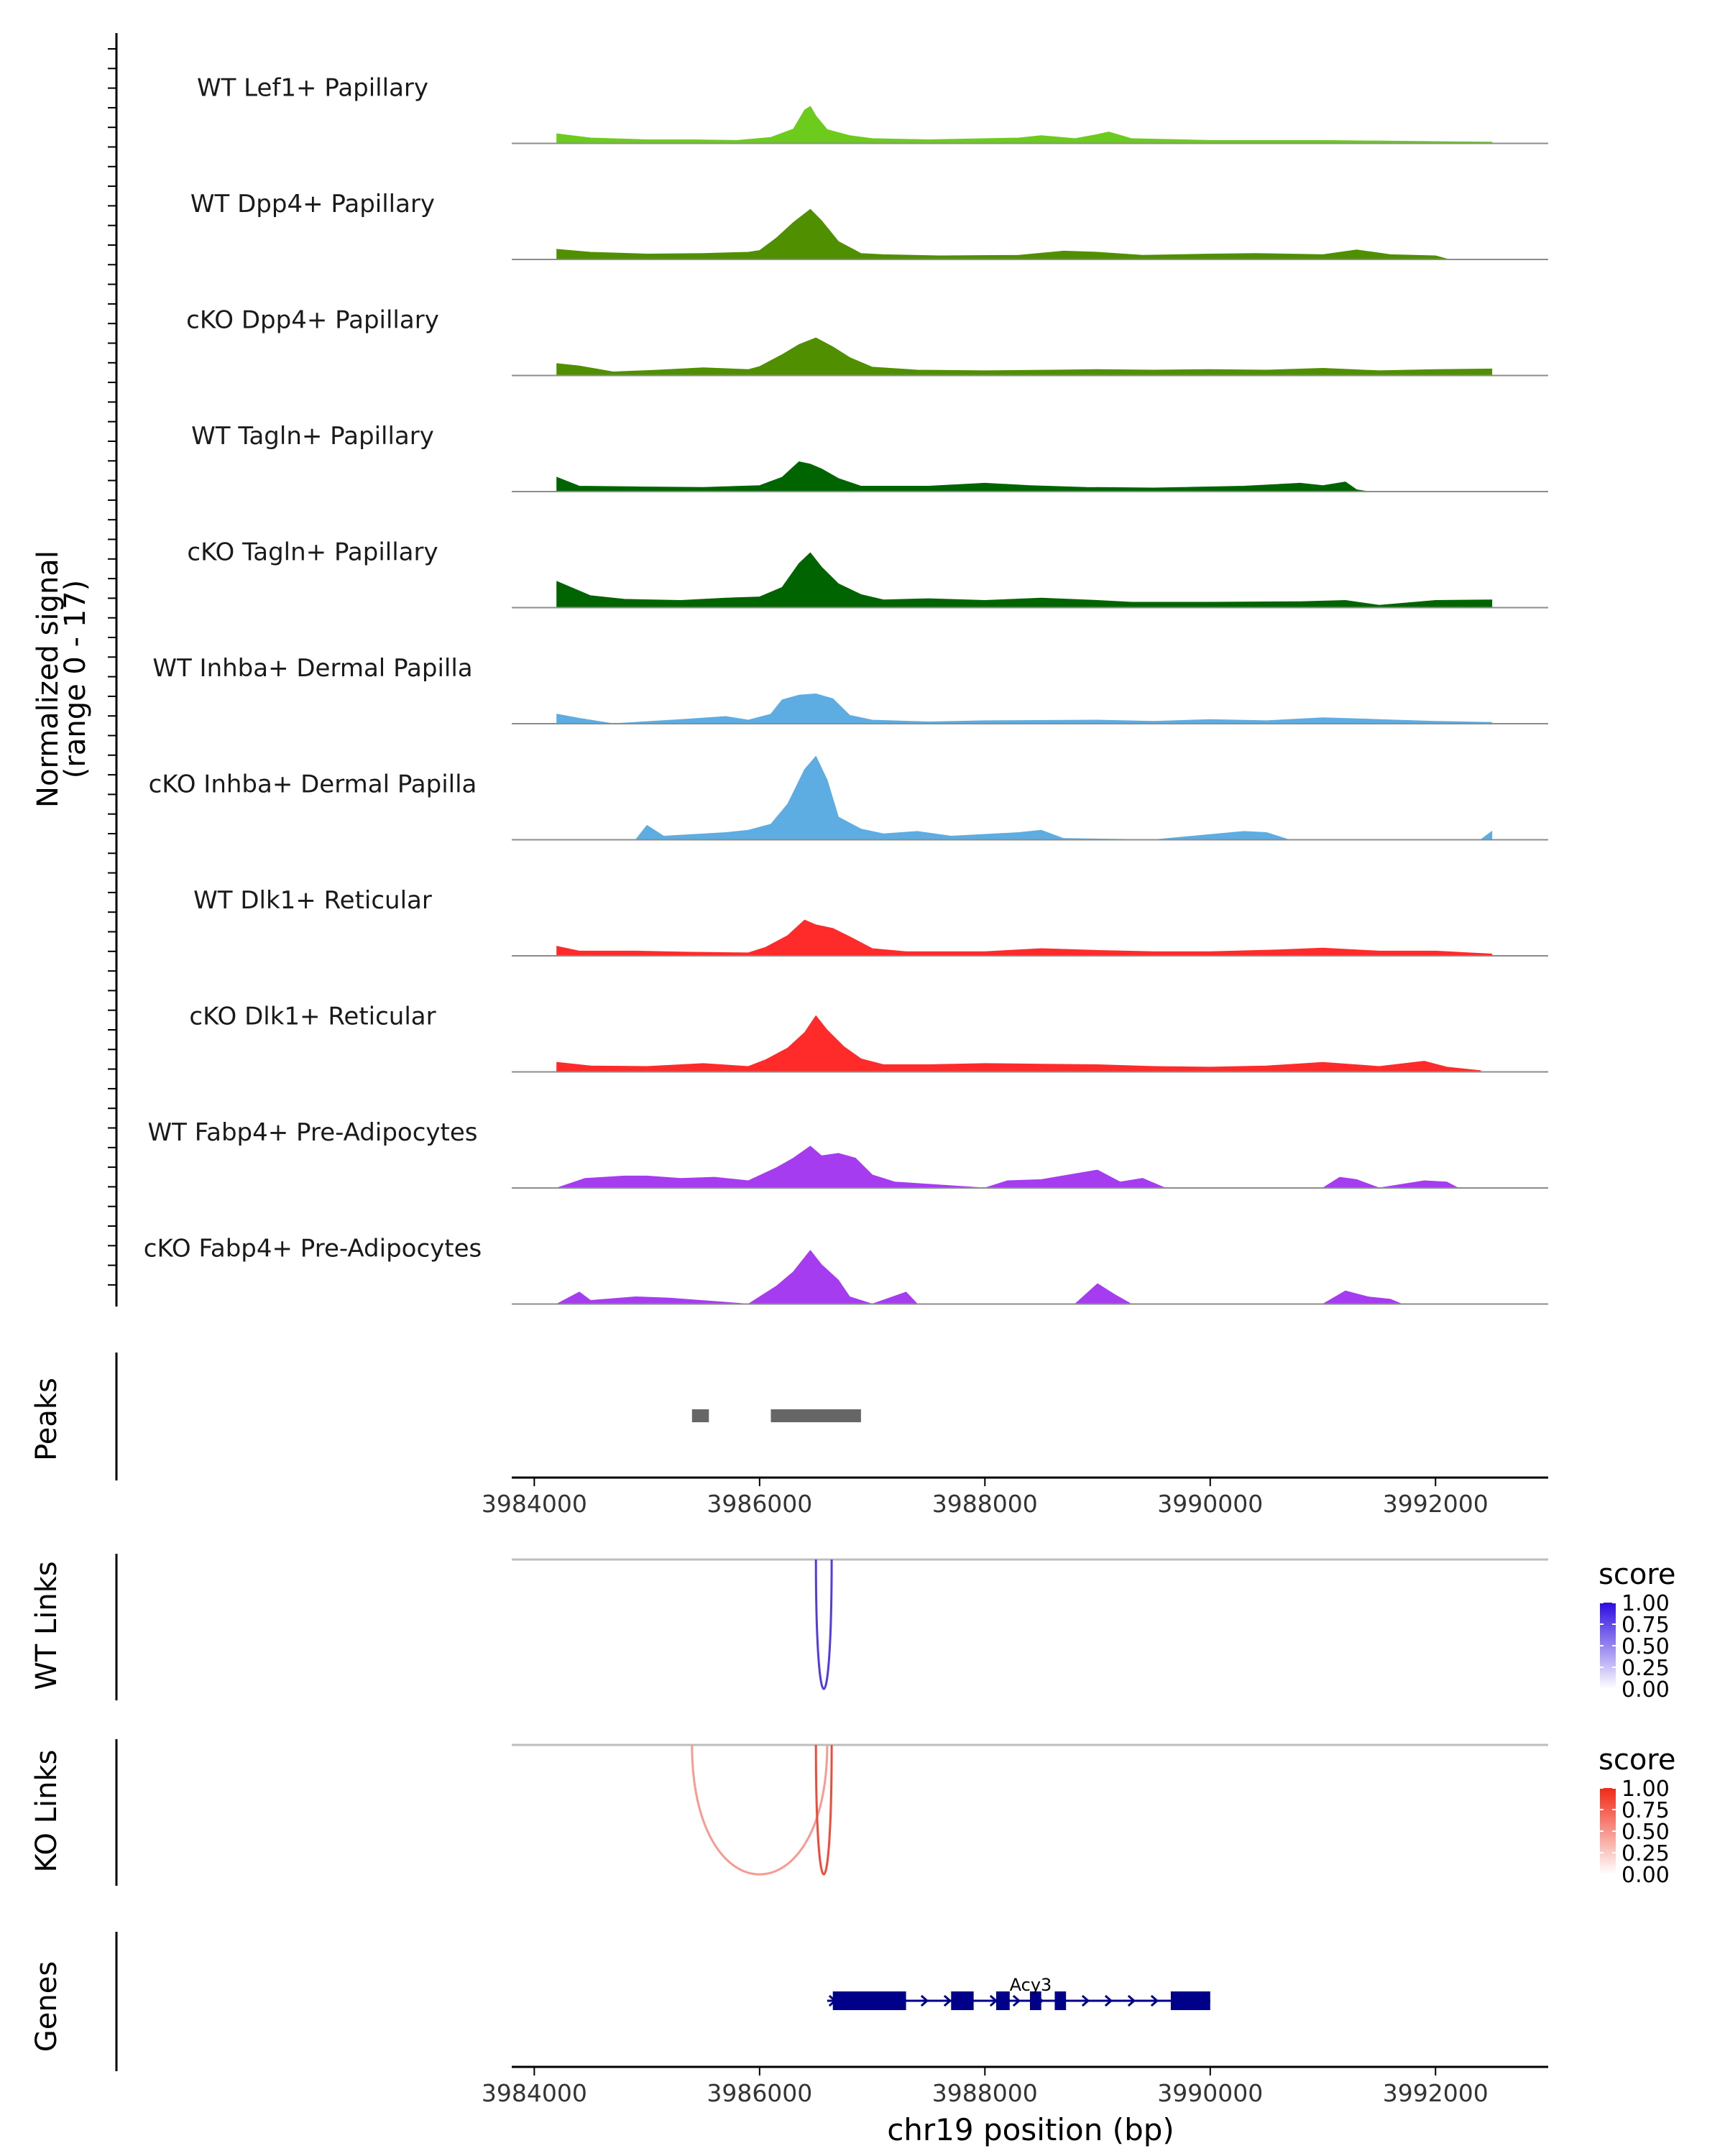 The image size is (1725, 2156). Describe the element at coordinates (312, 437) in the screenshot. I see `coverage-track-label: WT Tagln+ Papillary` at that location.